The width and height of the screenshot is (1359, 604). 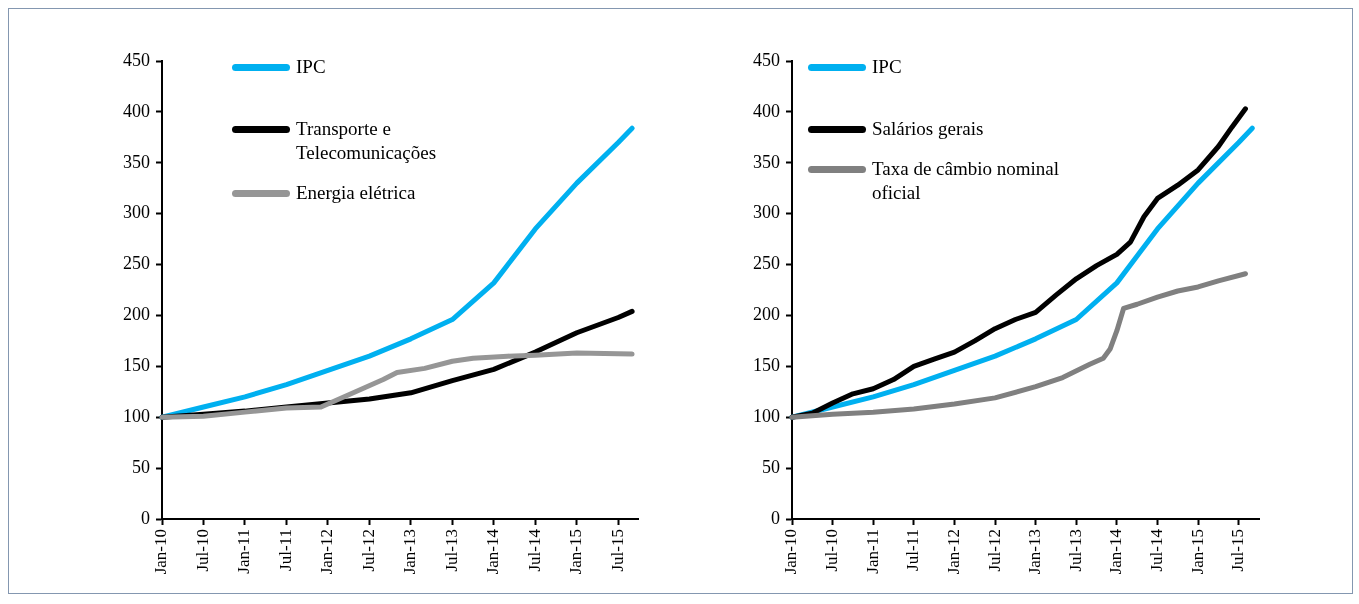 I want to click on legend-label: Energia elétrica, so click(x=356, y=193).